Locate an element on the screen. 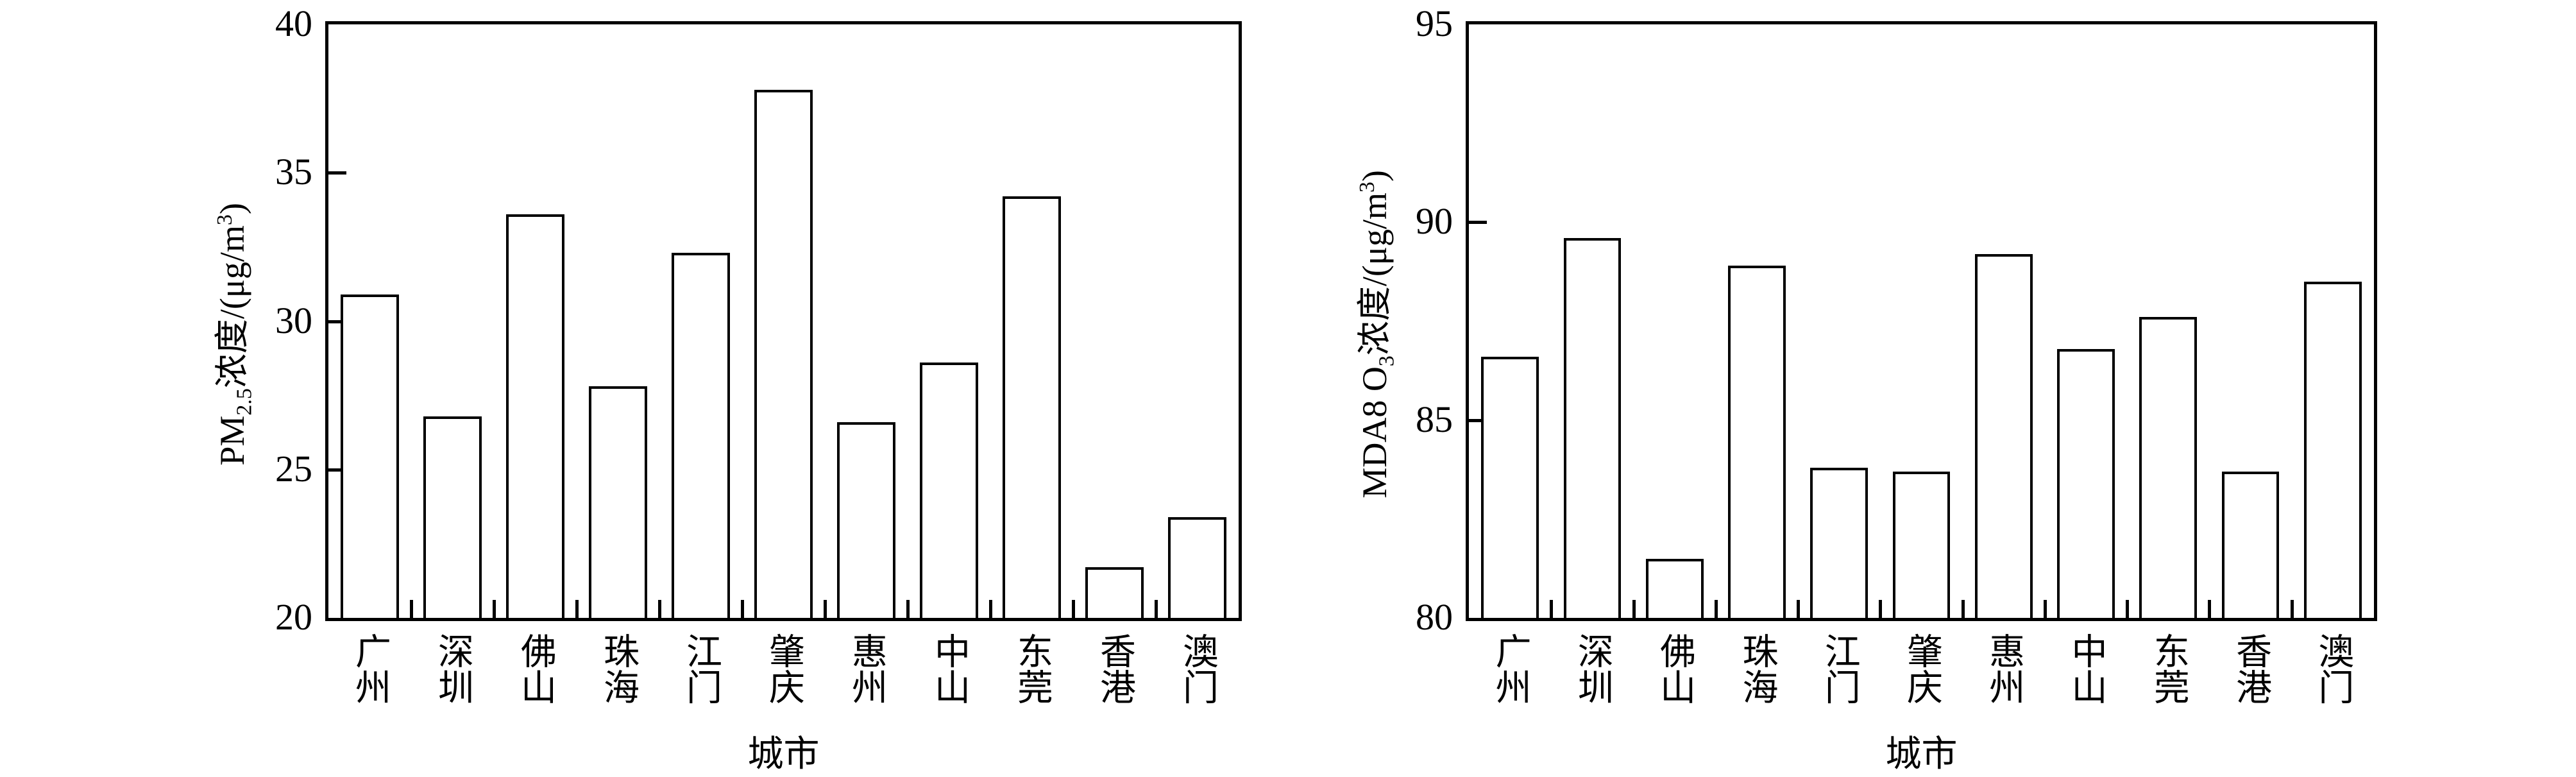 This screenshot has height=777, width=2576. y-label-post: ) is located at coordinates (1374, 175).